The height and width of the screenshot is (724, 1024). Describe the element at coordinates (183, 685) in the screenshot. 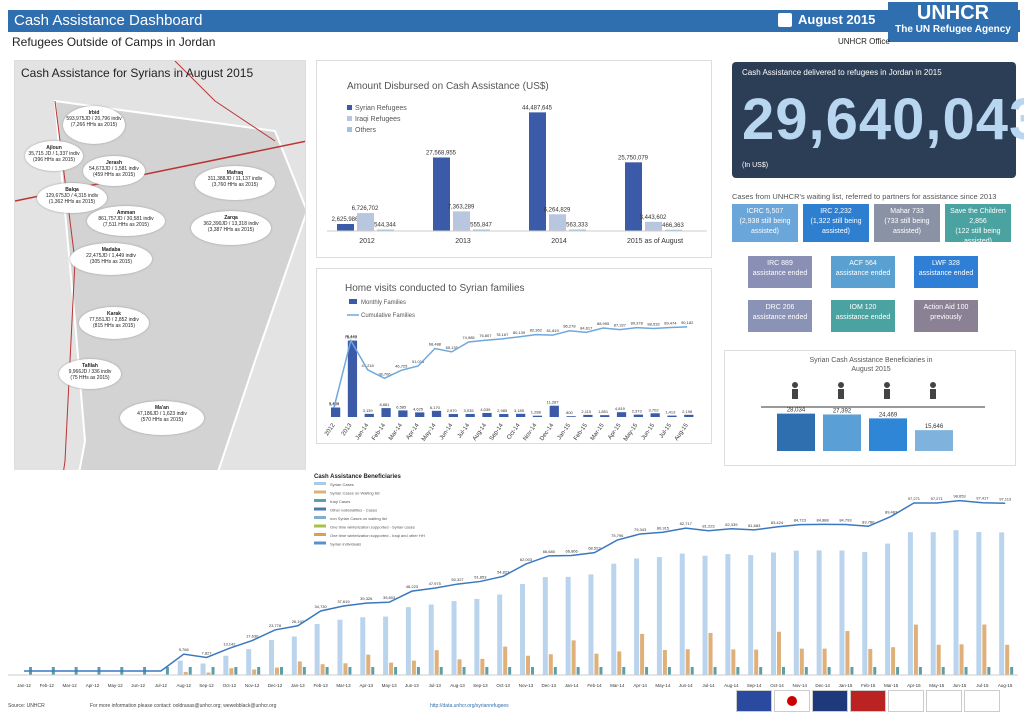

I see `x-tick: Aug-12` at that location.